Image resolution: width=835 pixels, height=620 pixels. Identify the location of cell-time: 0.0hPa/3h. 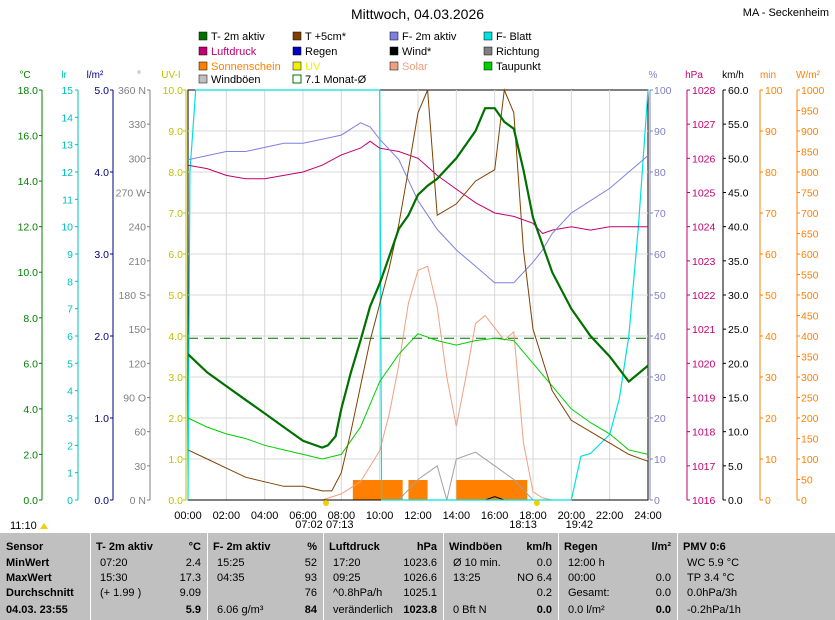
(712, 593).